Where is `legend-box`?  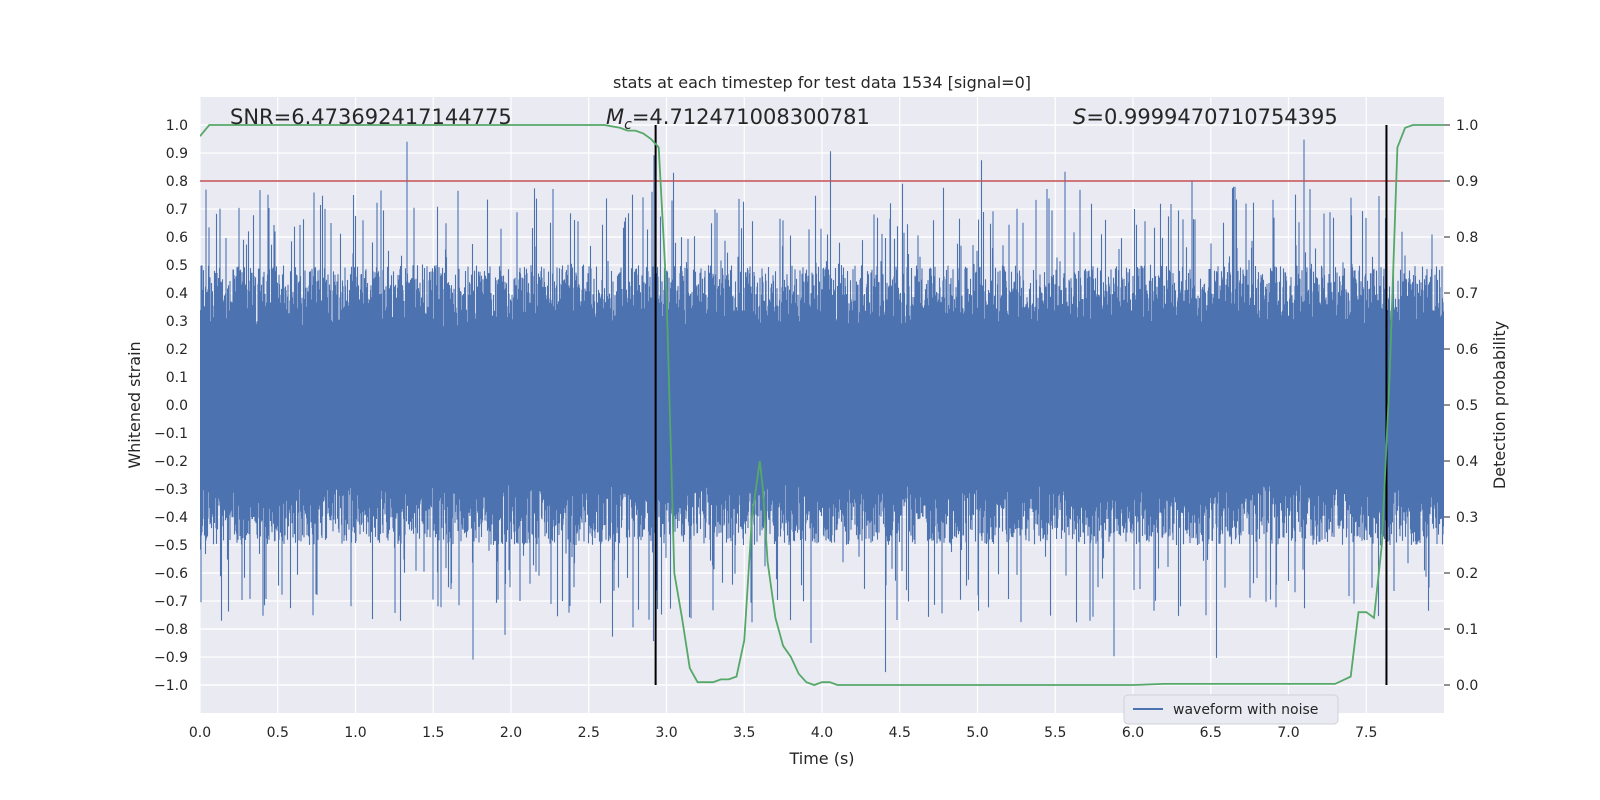 legend-box is located at coordinates (1231, 709).